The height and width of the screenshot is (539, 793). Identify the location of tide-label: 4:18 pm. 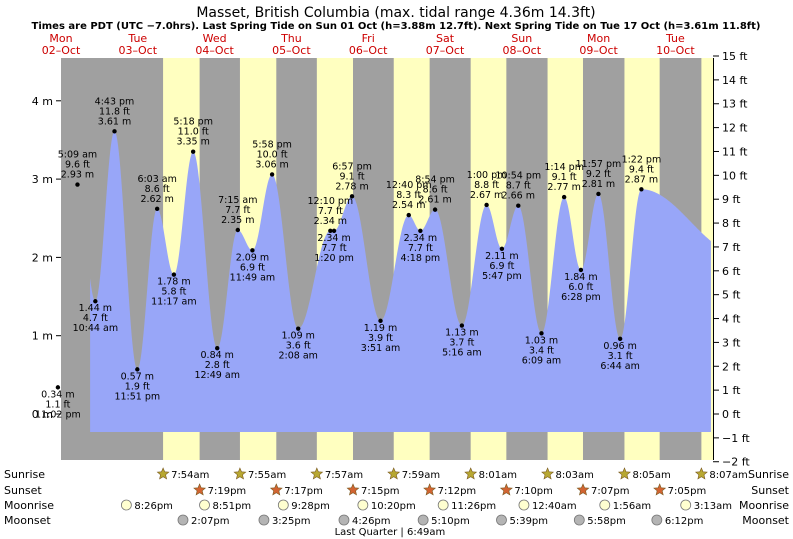
(421, 258).